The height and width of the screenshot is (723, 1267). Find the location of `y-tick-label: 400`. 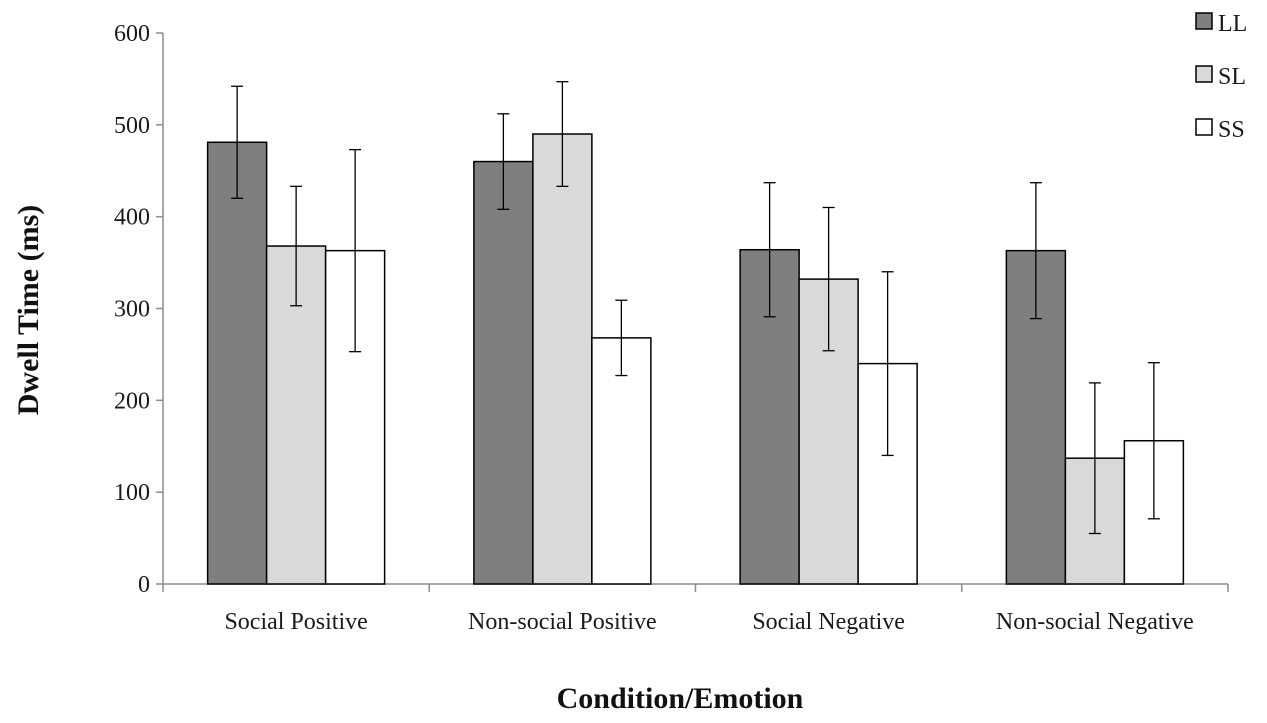

y-tick-label: 400 is located at coordinates (132, 218).